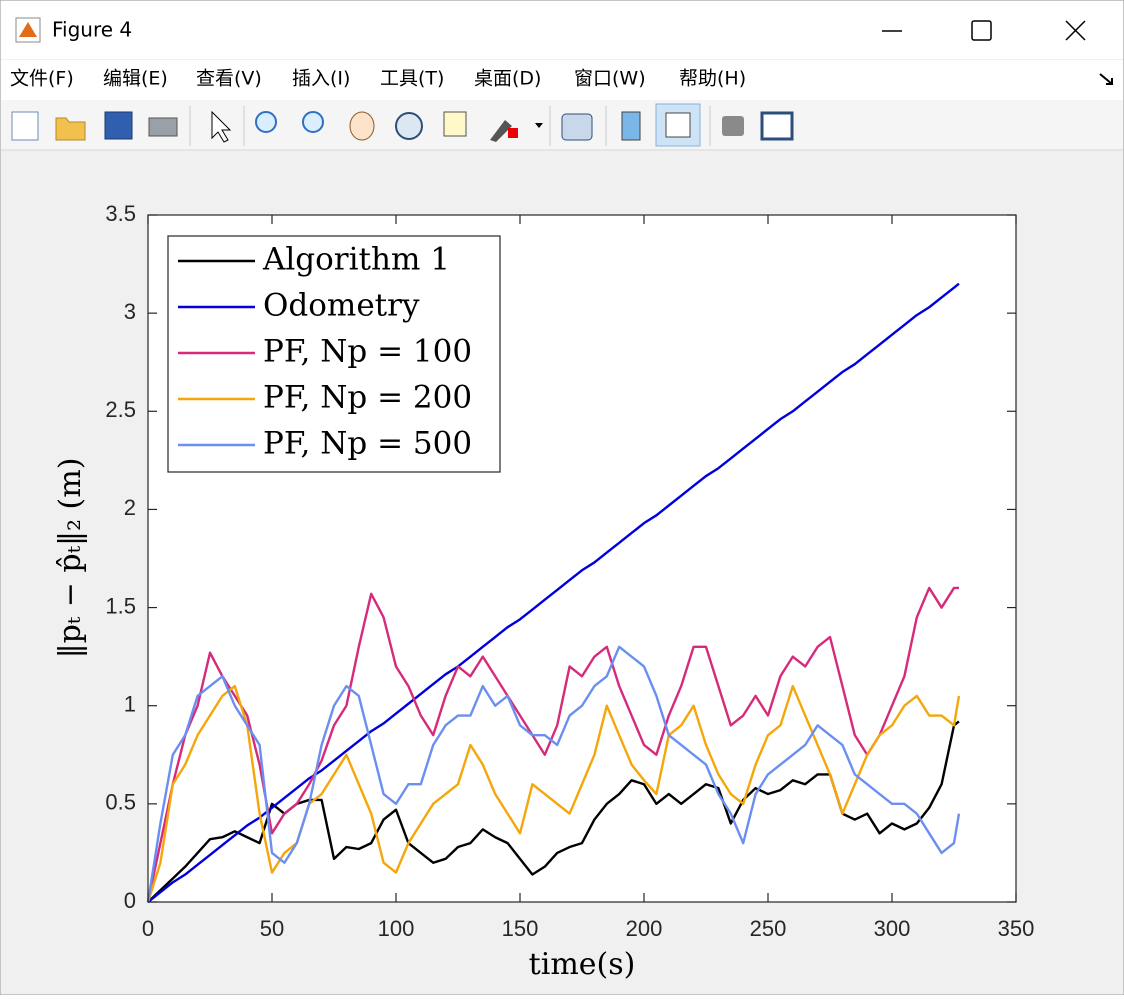 The width and height of the screenshot is (1124, 999). I want to click on x-tick-label: 350, so click(1016, 928).